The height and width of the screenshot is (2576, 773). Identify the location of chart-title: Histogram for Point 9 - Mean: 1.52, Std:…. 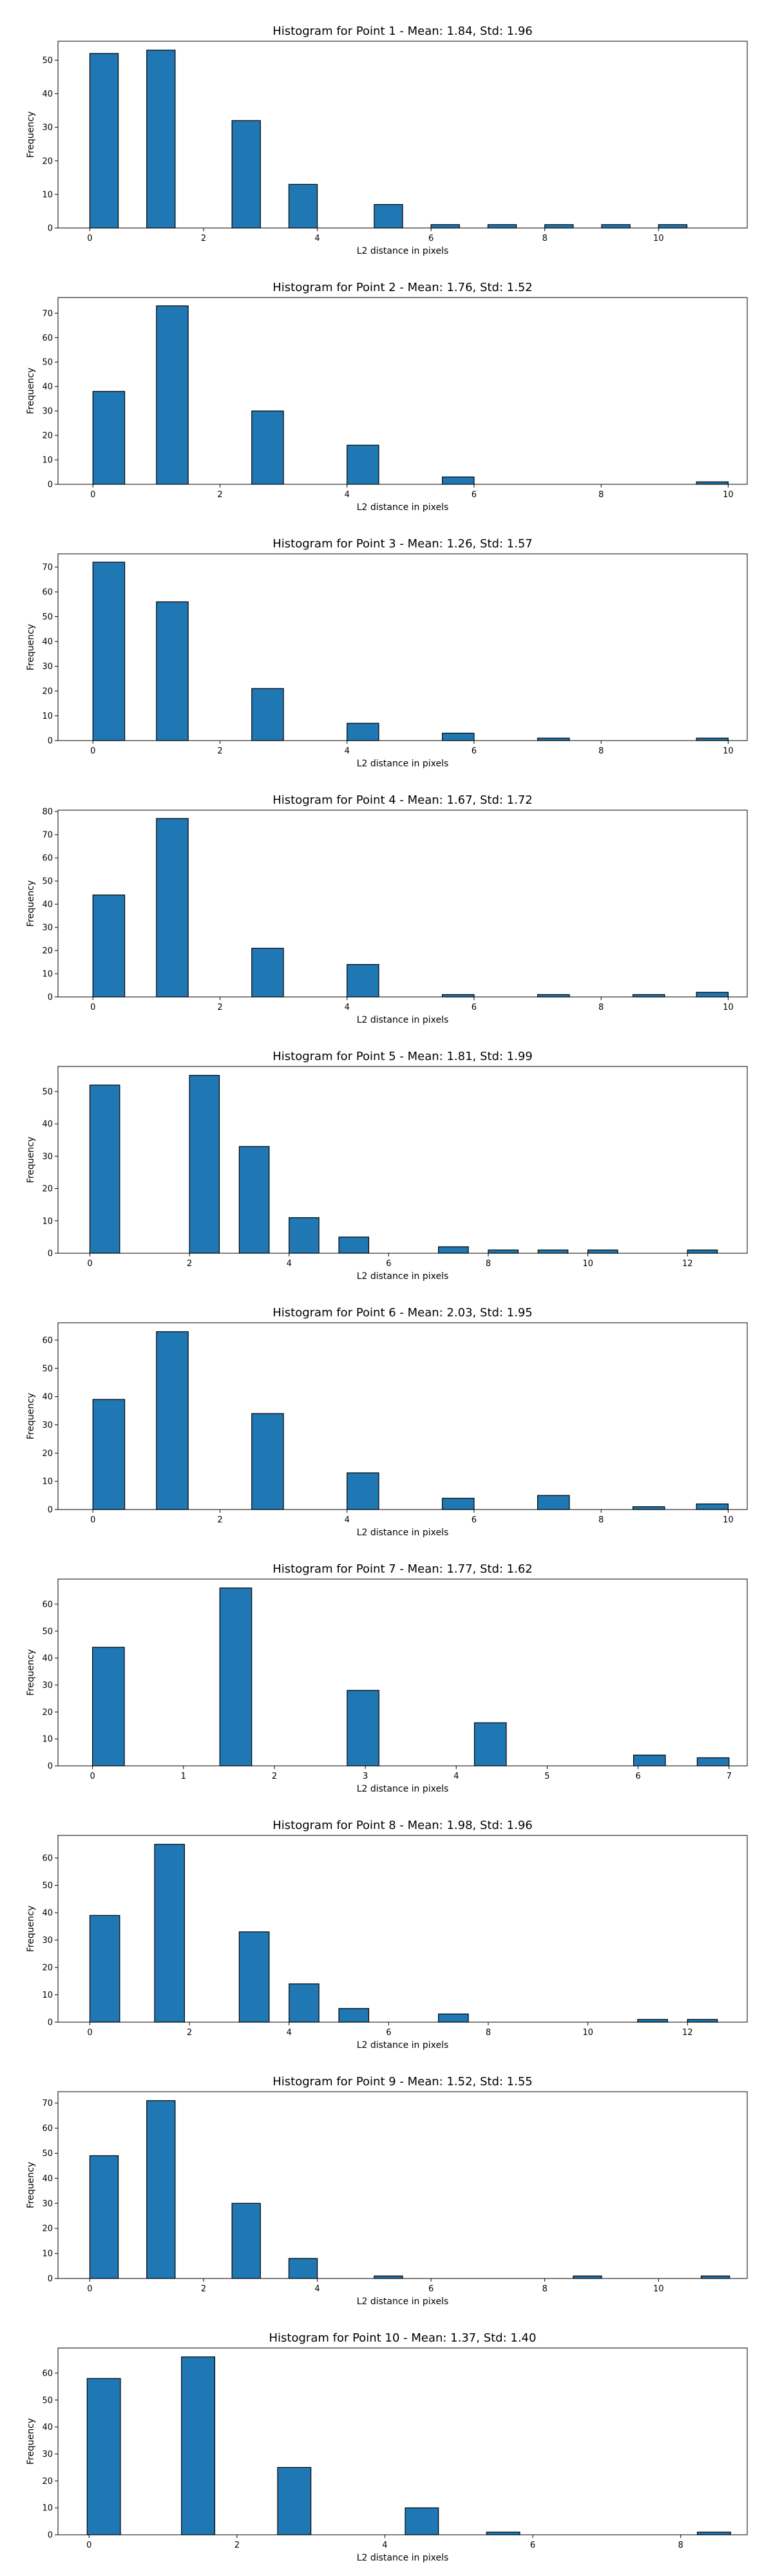
(402, 2081).